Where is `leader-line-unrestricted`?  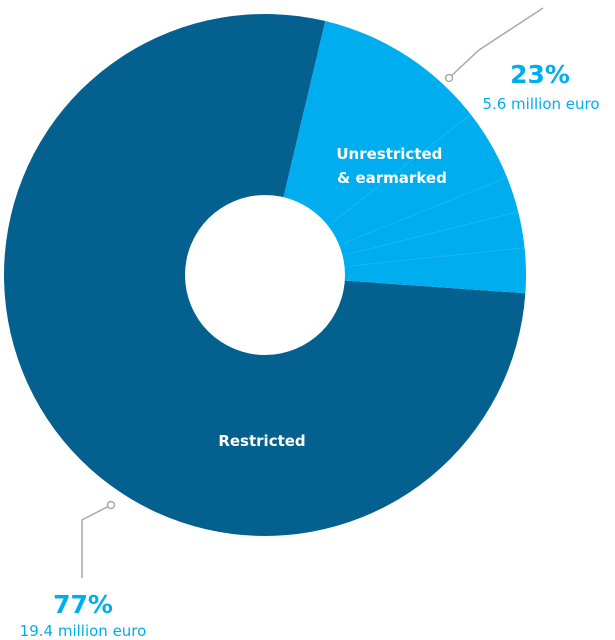
leader-line-unrestricted is located at coordinates (494, 45).